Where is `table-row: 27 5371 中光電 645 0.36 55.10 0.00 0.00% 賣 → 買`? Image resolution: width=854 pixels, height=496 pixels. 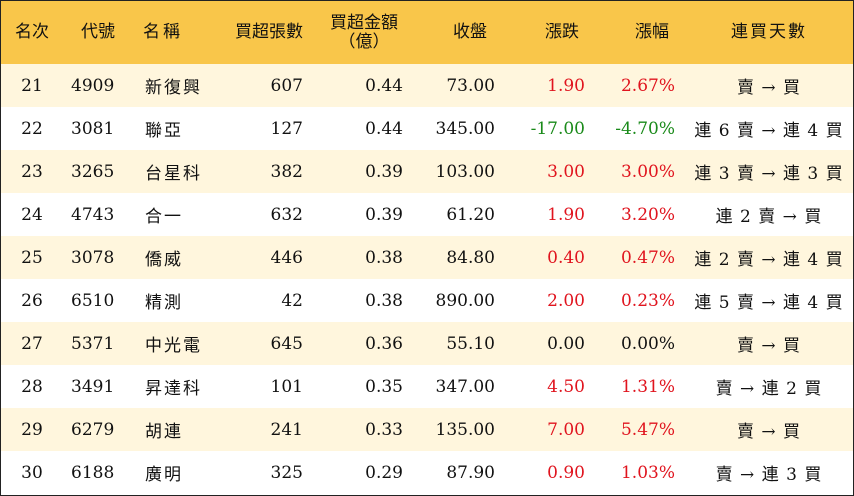 table-row: 27 5371 中光電 645 0.36 55.10 0.00 0.00% 賣 → 買 is located at coordinates (427, 343).